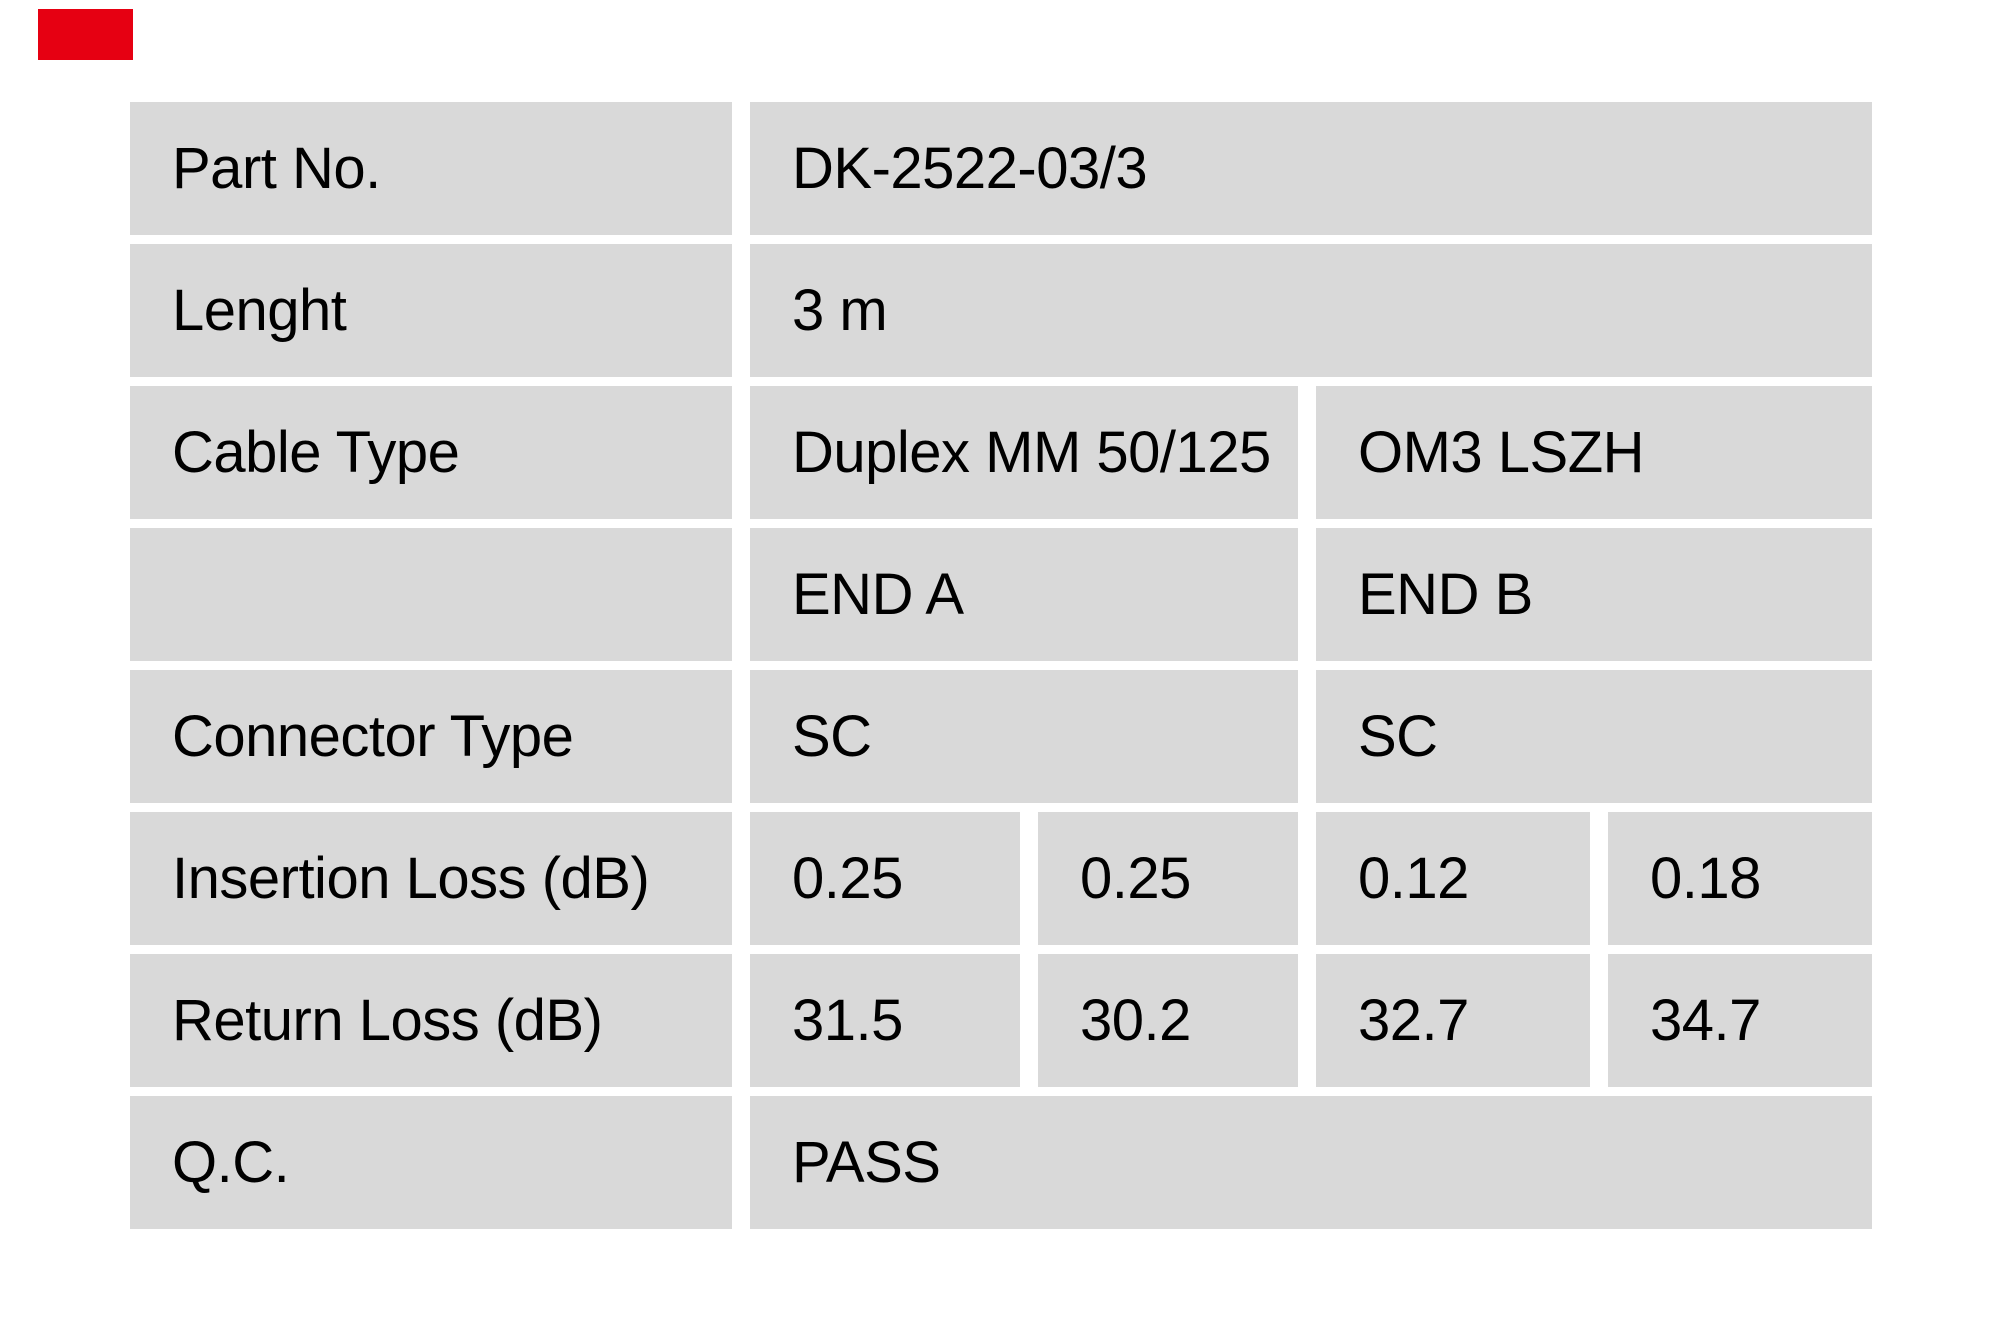 The image size is (2000, 1333). Describe the element at coordinates (431, 452) in the screenshot. I see `cable-type-label: Cable Type` at that location.